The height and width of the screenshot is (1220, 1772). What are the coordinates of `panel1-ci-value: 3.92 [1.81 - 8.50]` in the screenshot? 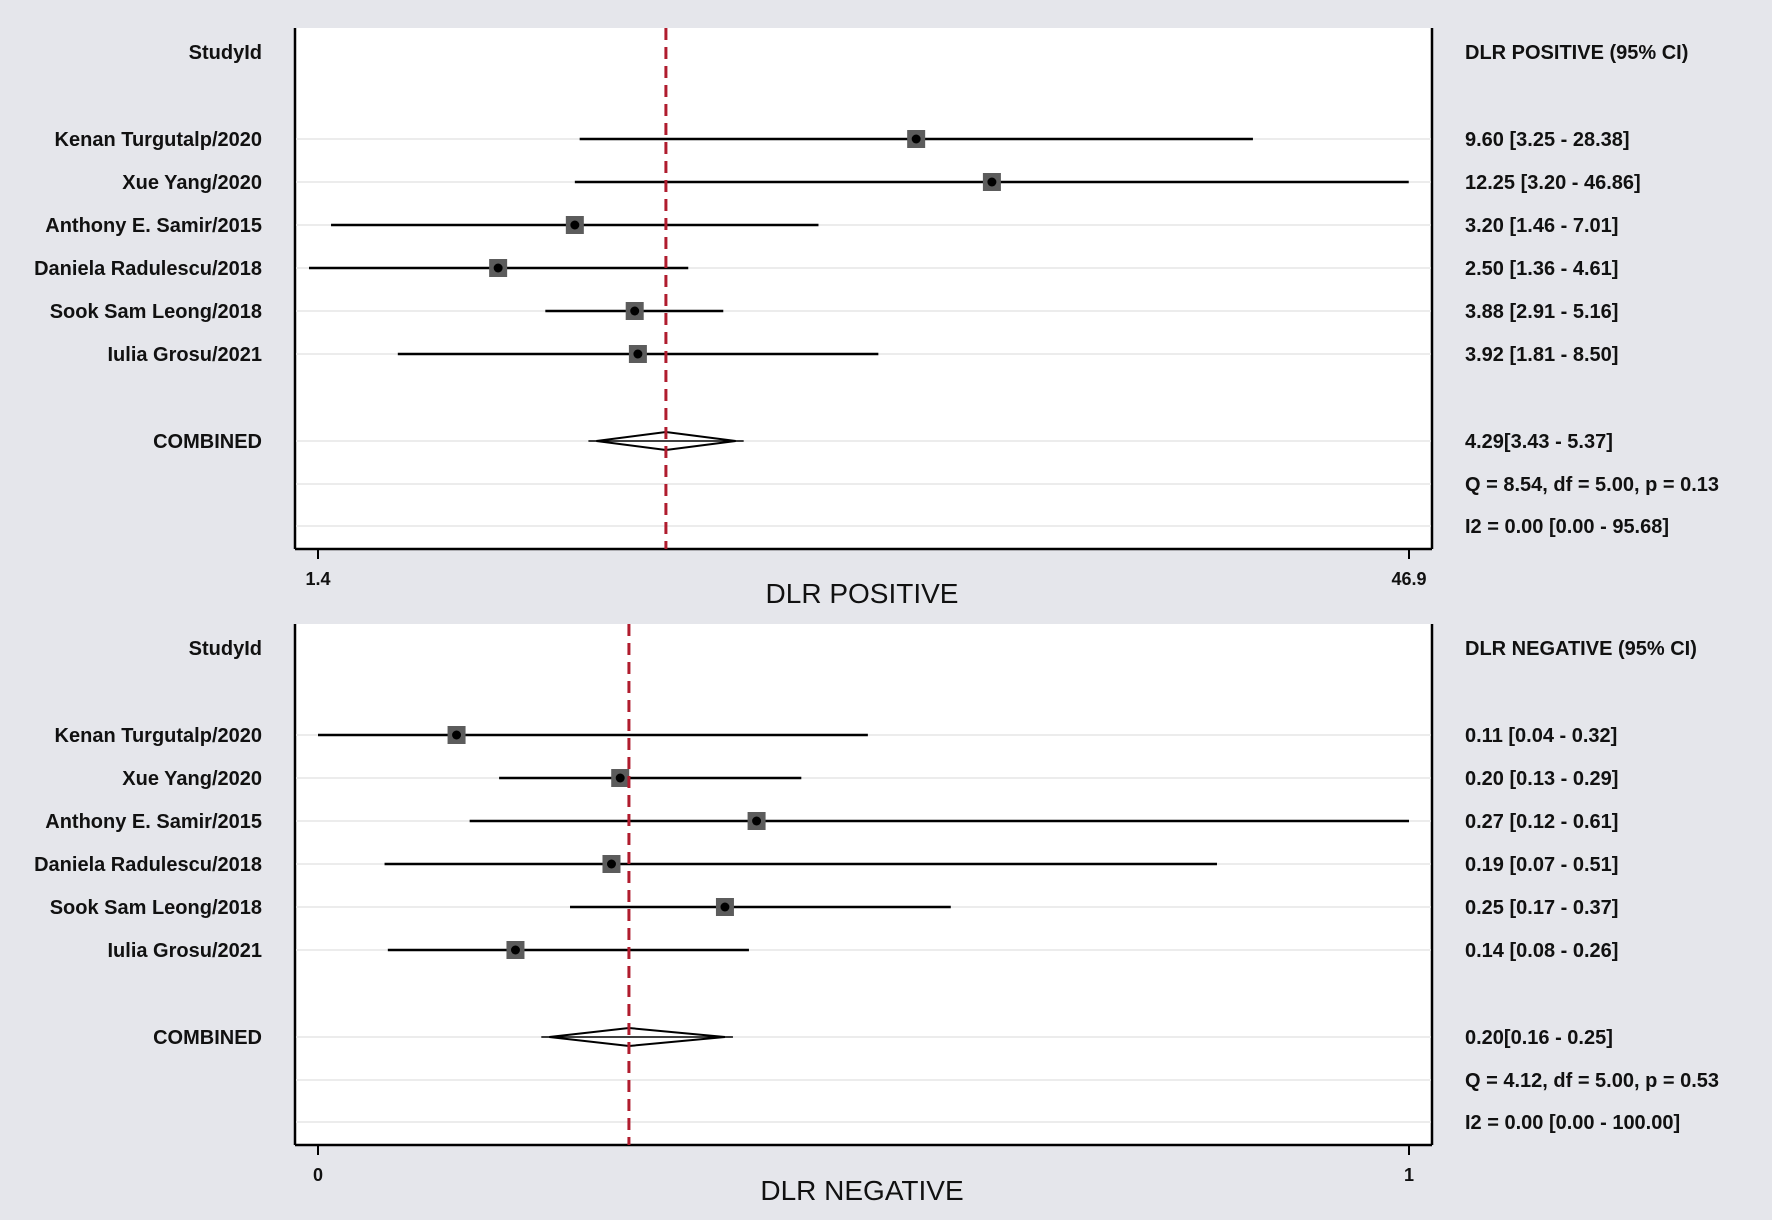 It's located at (1541, 355).